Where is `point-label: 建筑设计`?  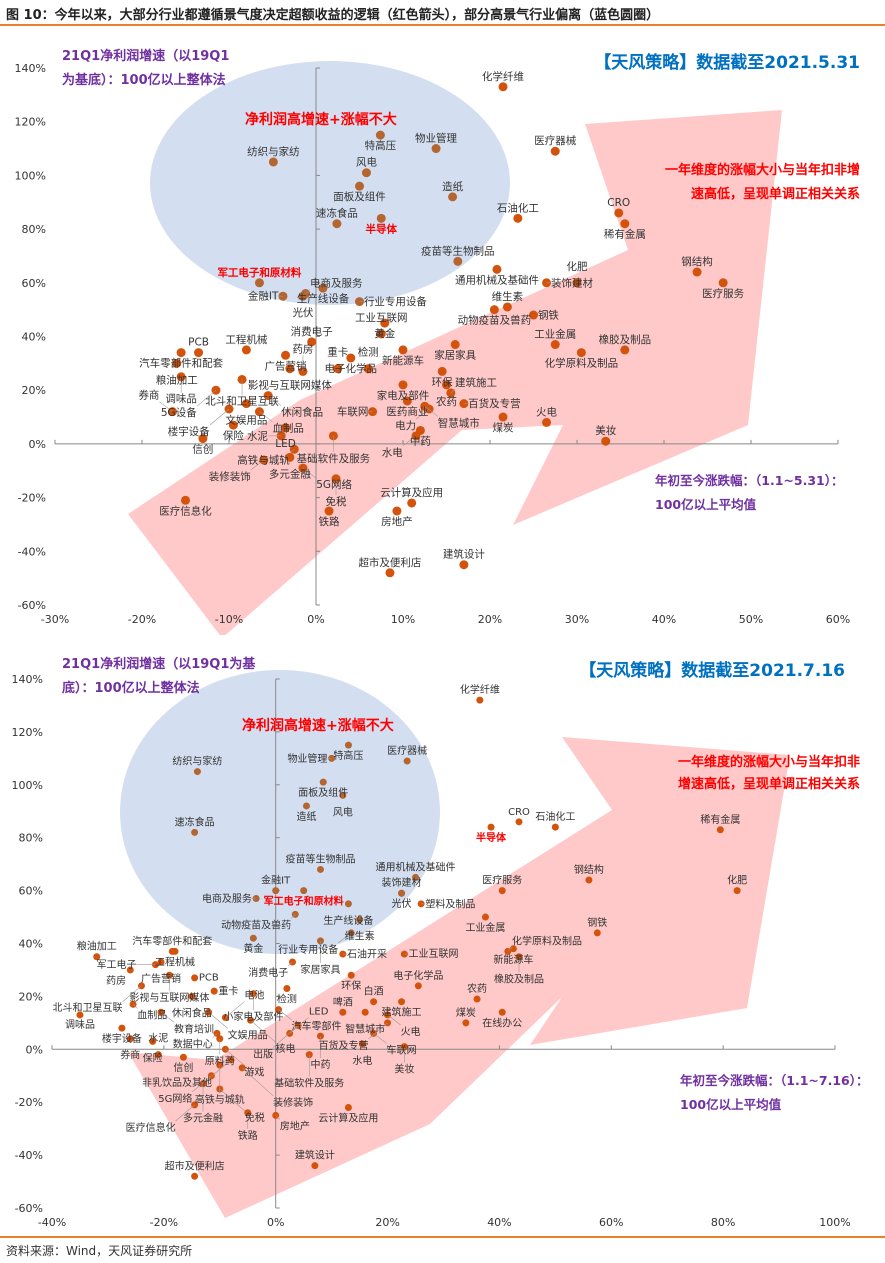
point-label: 建筑设计 is located at coordinates (464, 554).